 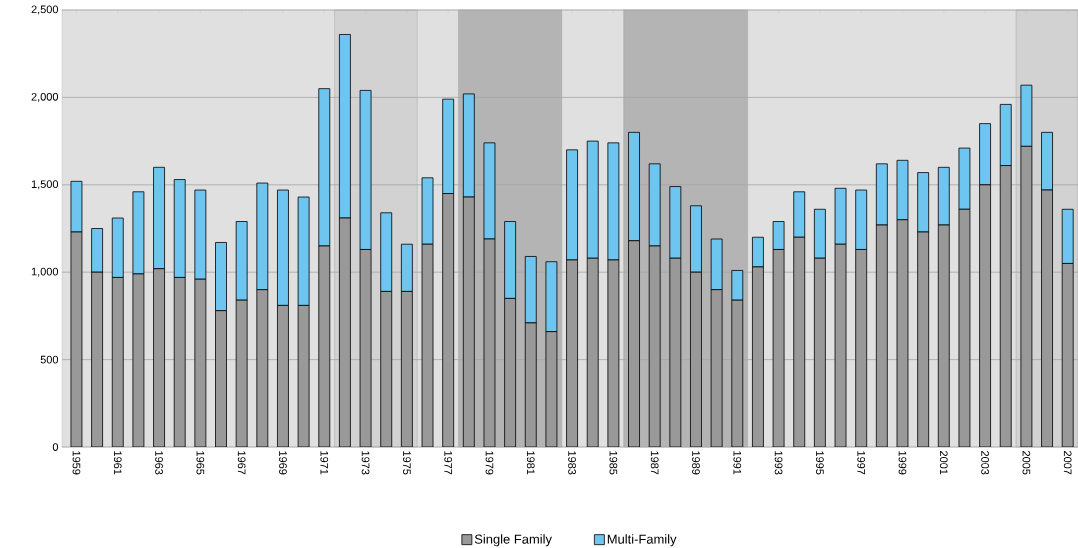 What do you see at coordinates (159, 463) in the screenshot?
I see `x-tick-label: 1963` at bounding box center [159, 463].